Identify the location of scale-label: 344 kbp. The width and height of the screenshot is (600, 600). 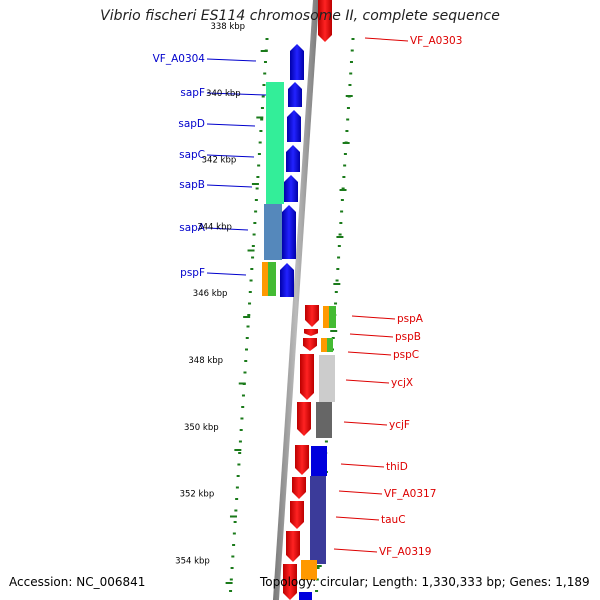
(214, 227).